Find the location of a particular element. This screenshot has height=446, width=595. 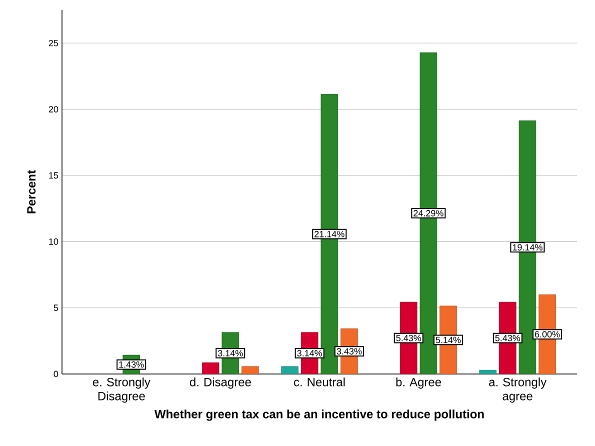

x-tick-label: d. Disagree is located at coordinates (220, 383).